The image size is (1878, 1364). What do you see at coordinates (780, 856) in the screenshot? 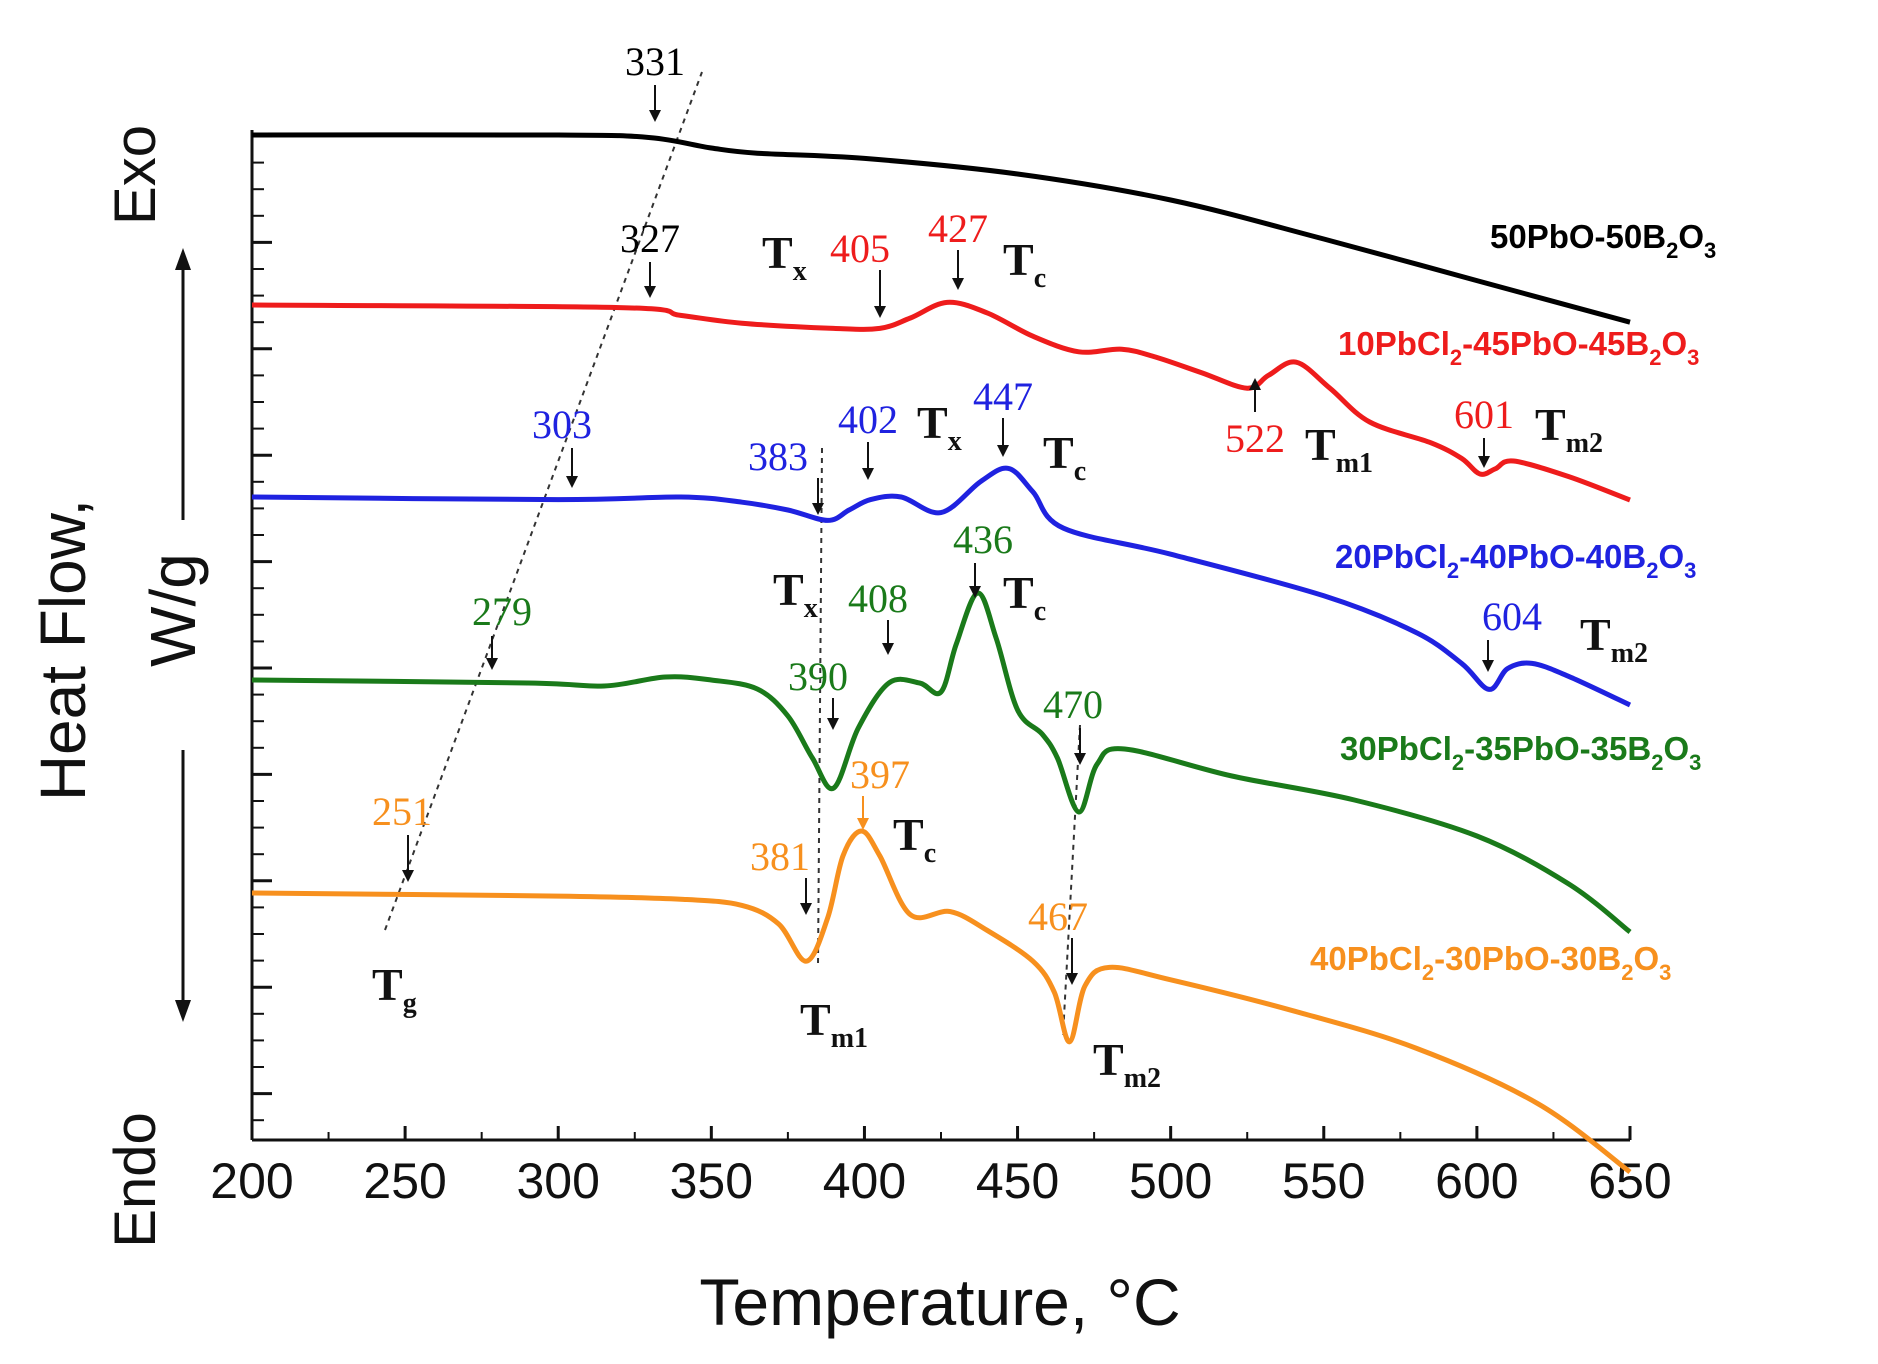
I see `annotation-381: 381` at bounding box center [780, 856].